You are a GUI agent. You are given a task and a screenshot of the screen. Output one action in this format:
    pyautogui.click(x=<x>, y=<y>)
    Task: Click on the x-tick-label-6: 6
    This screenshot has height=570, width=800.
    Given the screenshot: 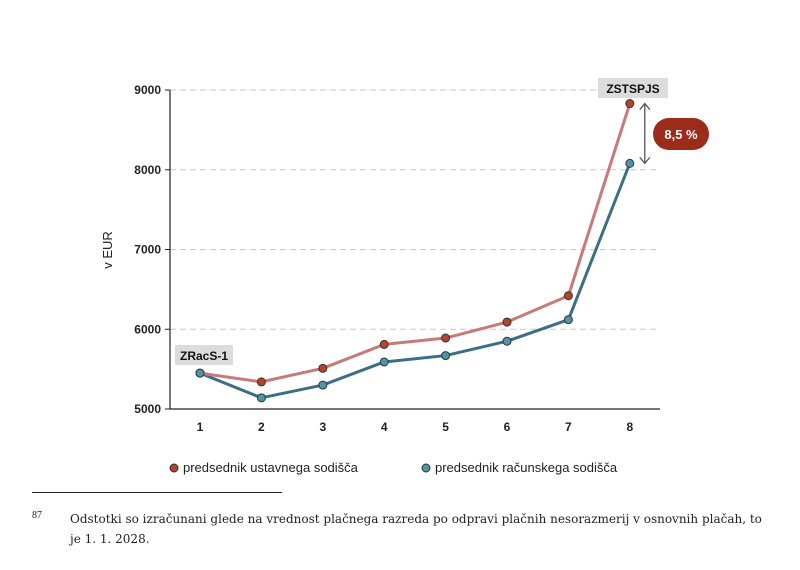 What is the action you would take?
    pyautogui.click(x=507, y=427)
    